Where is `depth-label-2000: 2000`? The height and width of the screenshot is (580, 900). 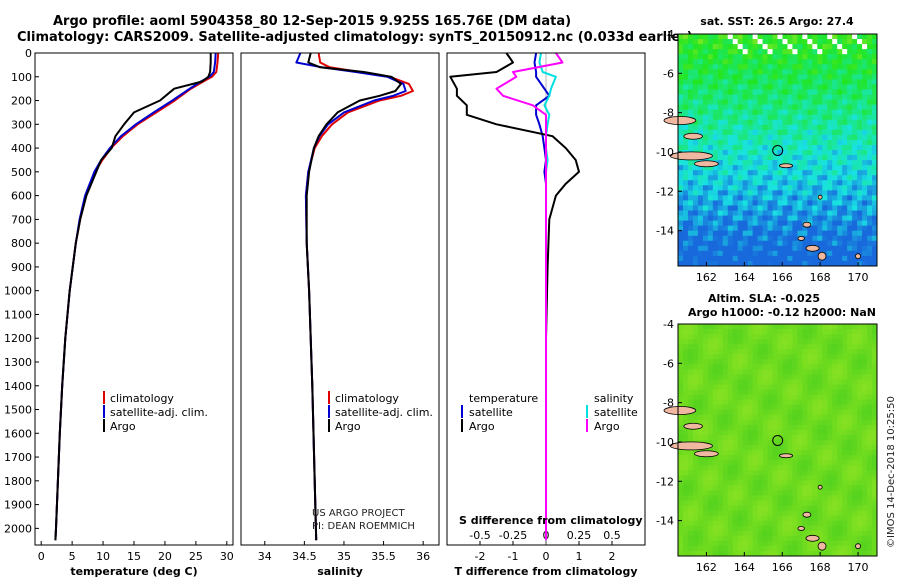
depth-label-2000: 2000 is located at coordinates (18, 528).